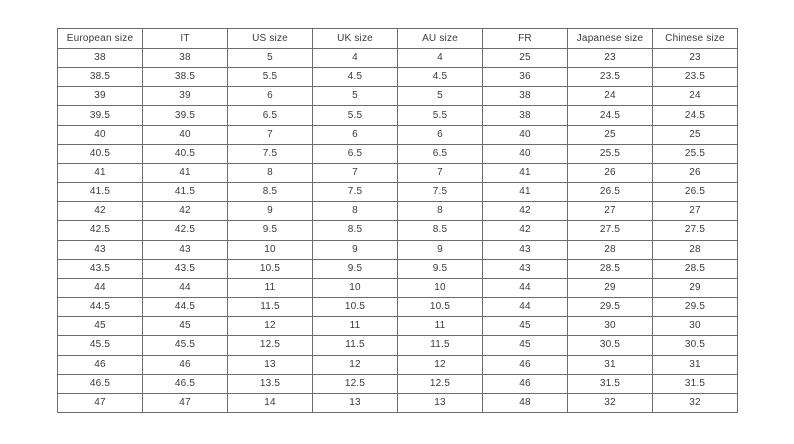 The height and width of the screenshot is (444, 794). I want to click on table-row: 39.5 39.5 6.5 5.5 5.5 38 24.5 24.5, so click(397, 115).